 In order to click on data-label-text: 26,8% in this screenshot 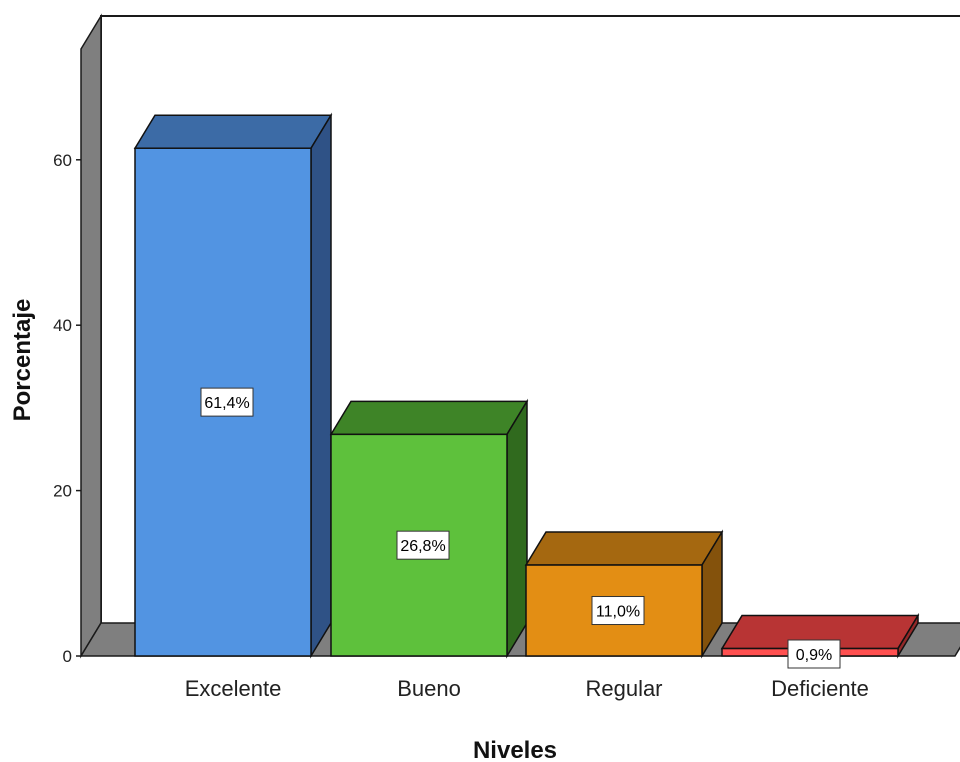, I will do `click(422, 546)`.